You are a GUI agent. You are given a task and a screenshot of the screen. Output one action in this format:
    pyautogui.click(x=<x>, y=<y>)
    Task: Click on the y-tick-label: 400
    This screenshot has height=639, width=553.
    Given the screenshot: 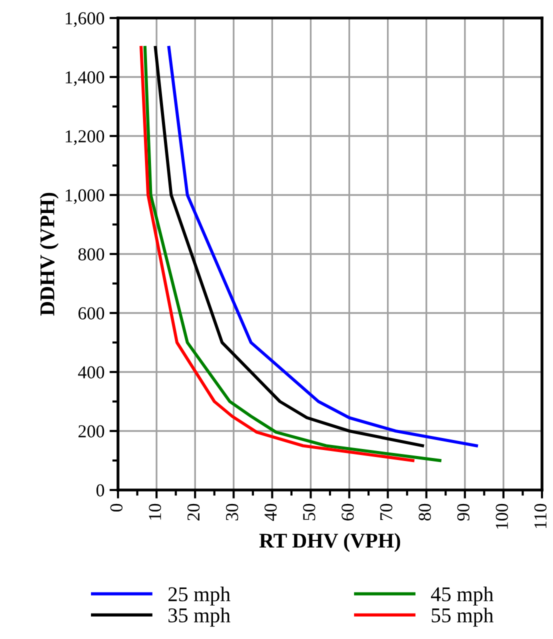 What is the action you would take?
    pyautogui.click(x=91, y=372)
    